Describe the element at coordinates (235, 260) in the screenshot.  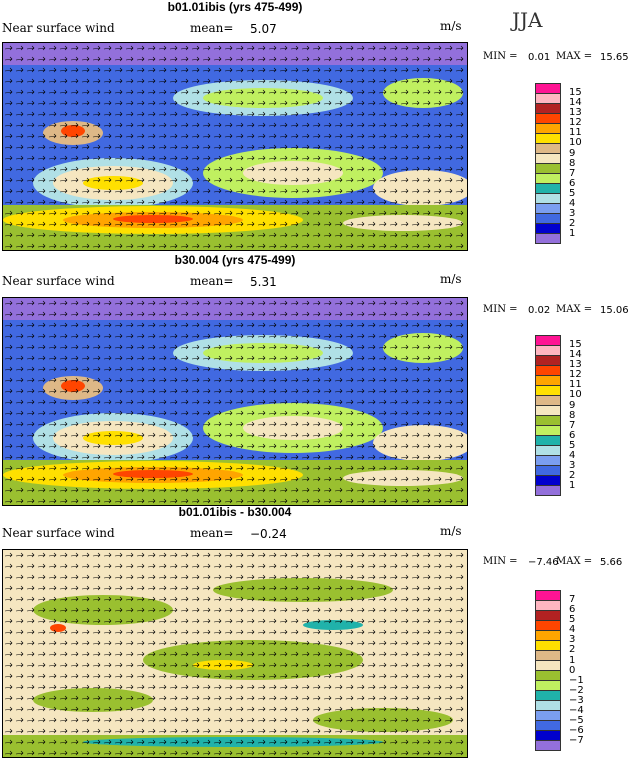
I see `panel-title: b30.004 (yrs 475-499)` at that location.